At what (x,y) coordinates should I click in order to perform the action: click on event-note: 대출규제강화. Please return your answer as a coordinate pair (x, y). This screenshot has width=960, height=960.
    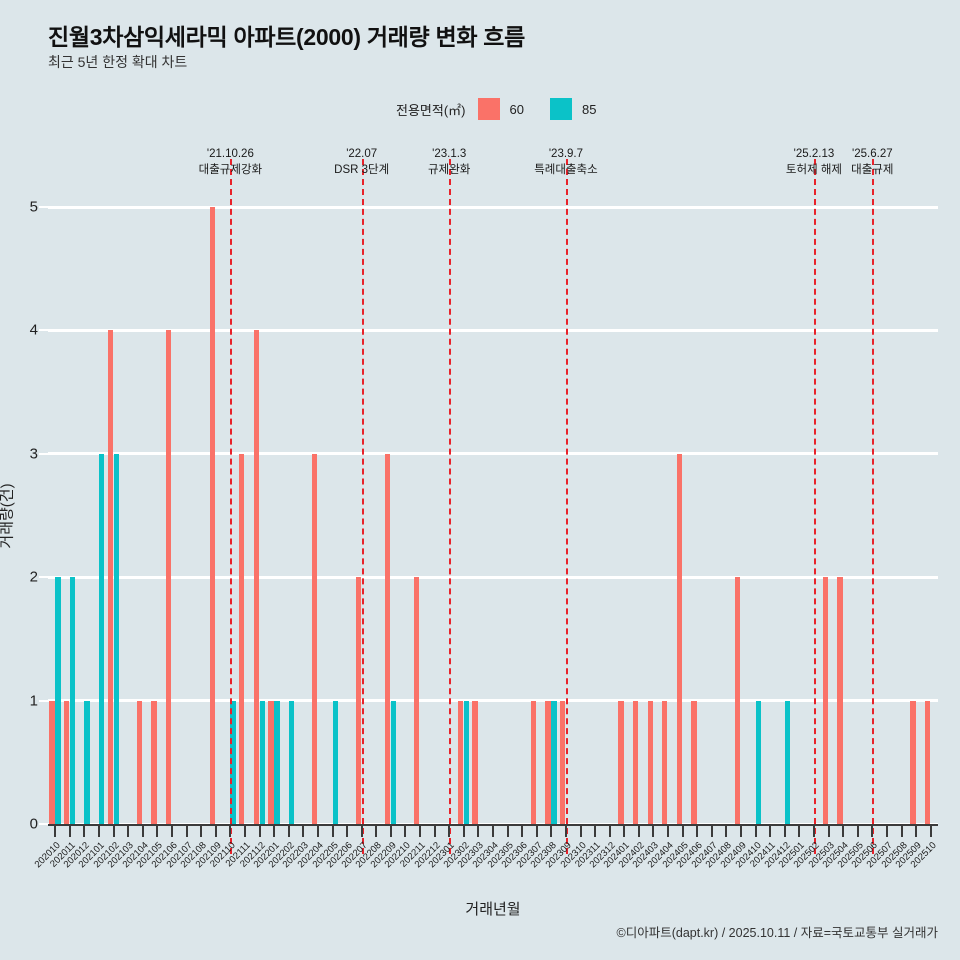
    Looking at the image, I should click on (230, 169).